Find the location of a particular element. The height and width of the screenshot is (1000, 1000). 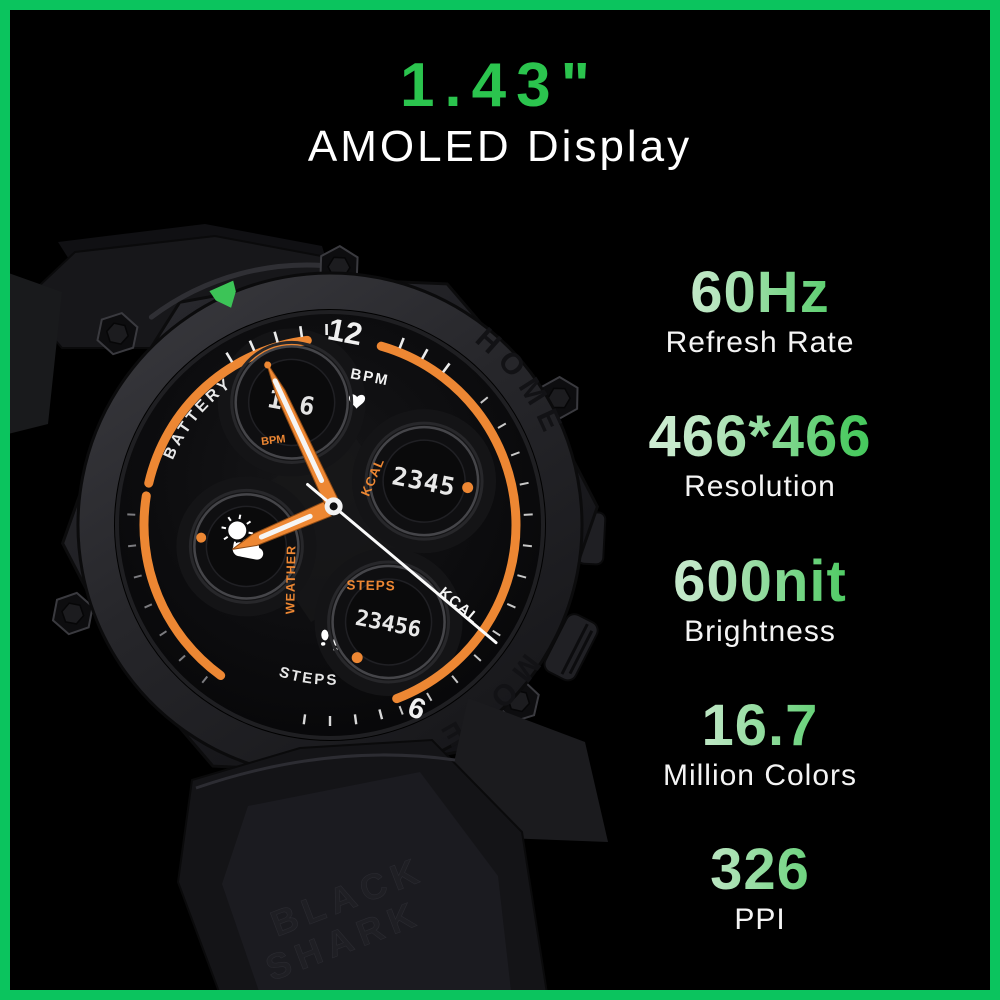

spec-resolution: 466*466 Resolution is located at coordinates (760, 455).